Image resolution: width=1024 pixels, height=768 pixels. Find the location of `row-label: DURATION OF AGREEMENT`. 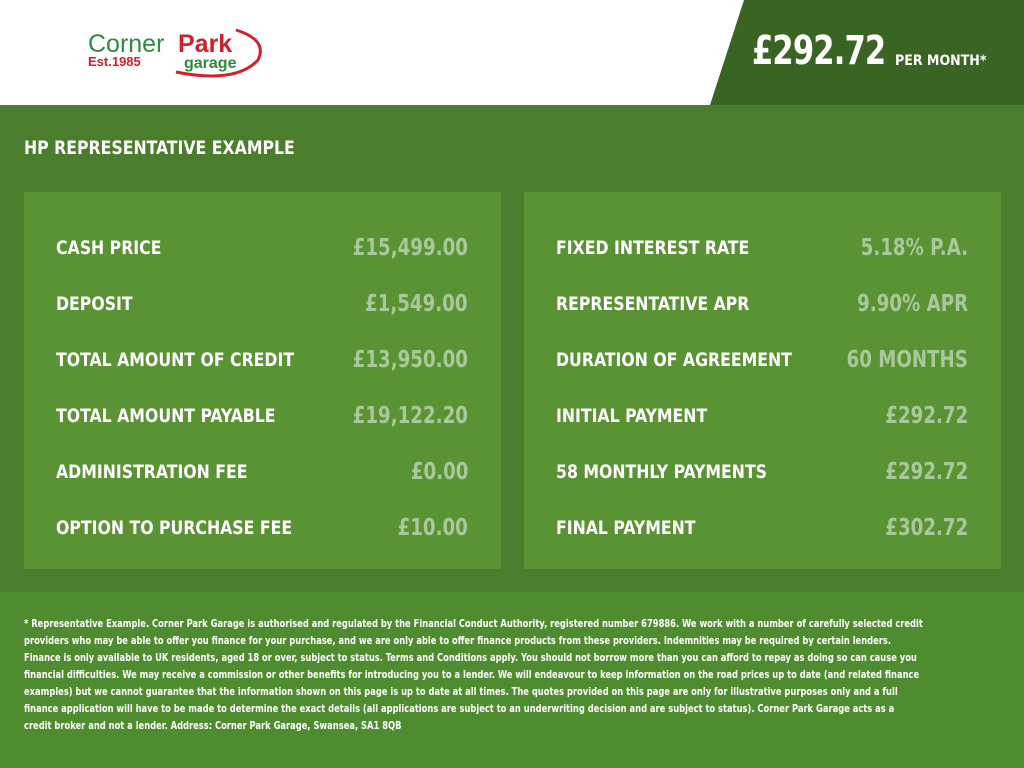

row-label: DURATION OF AGREEMENT is located at coordinates (674, 360).